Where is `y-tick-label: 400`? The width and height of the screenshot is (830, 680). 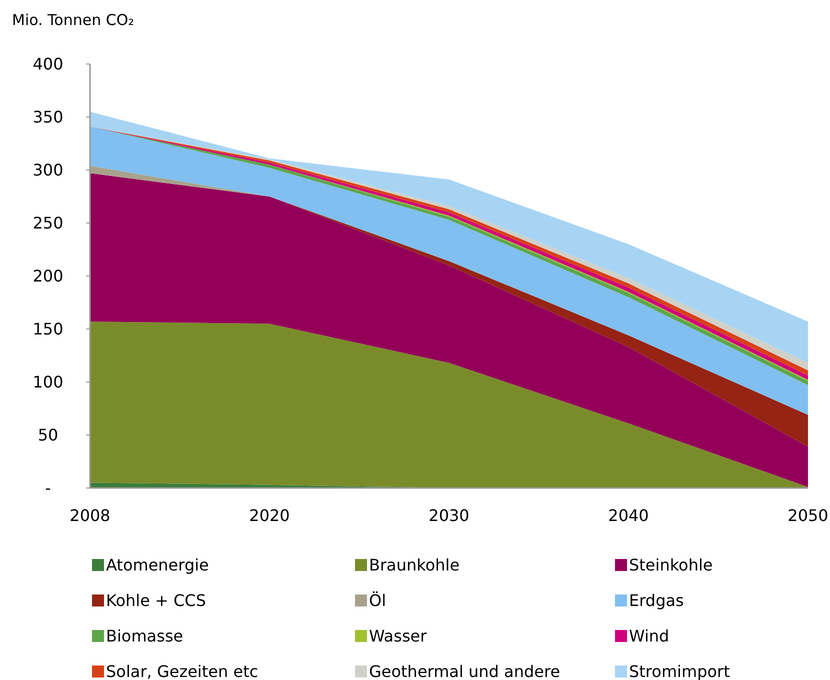 y-tick-label: 400 is located at coordinates (48, 64).